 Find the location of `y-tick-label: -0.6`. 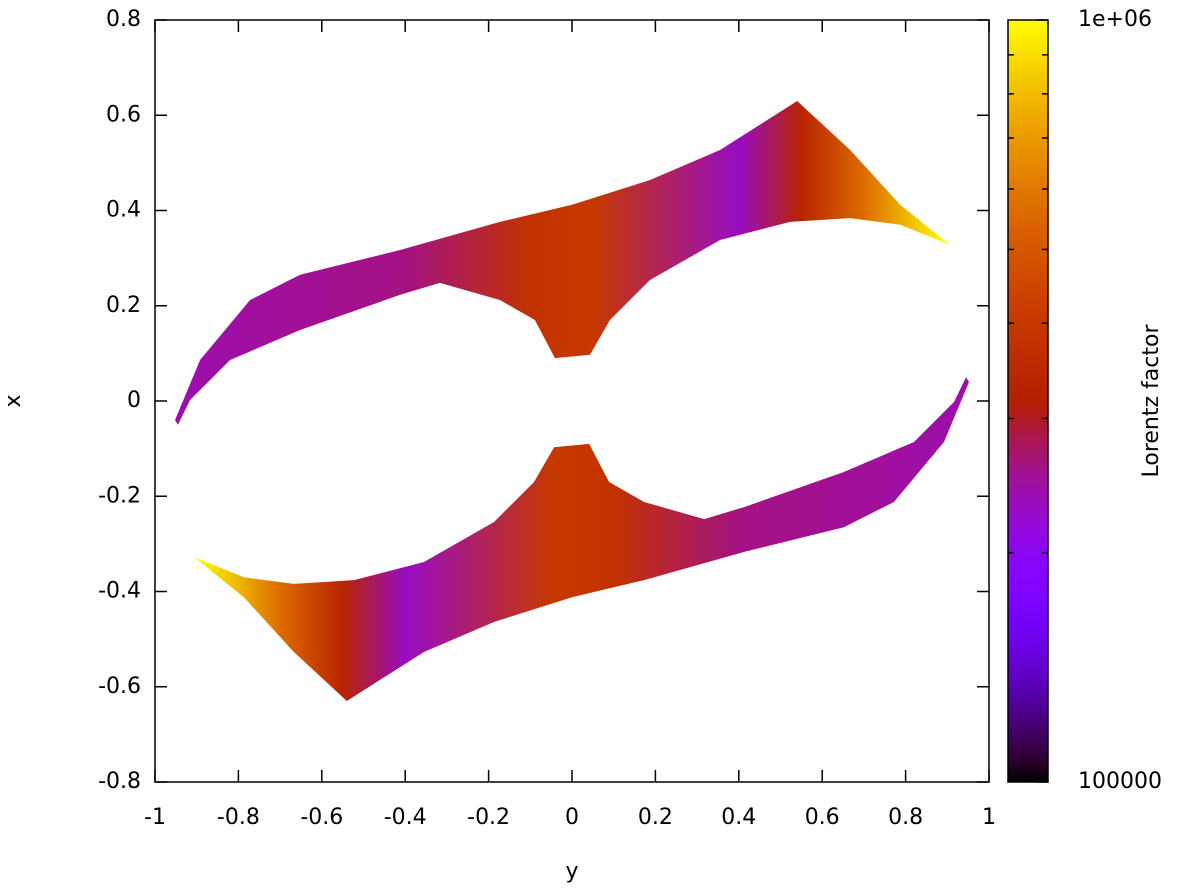

y-tick-label: -0.6 is located at coordinates (119, 686).